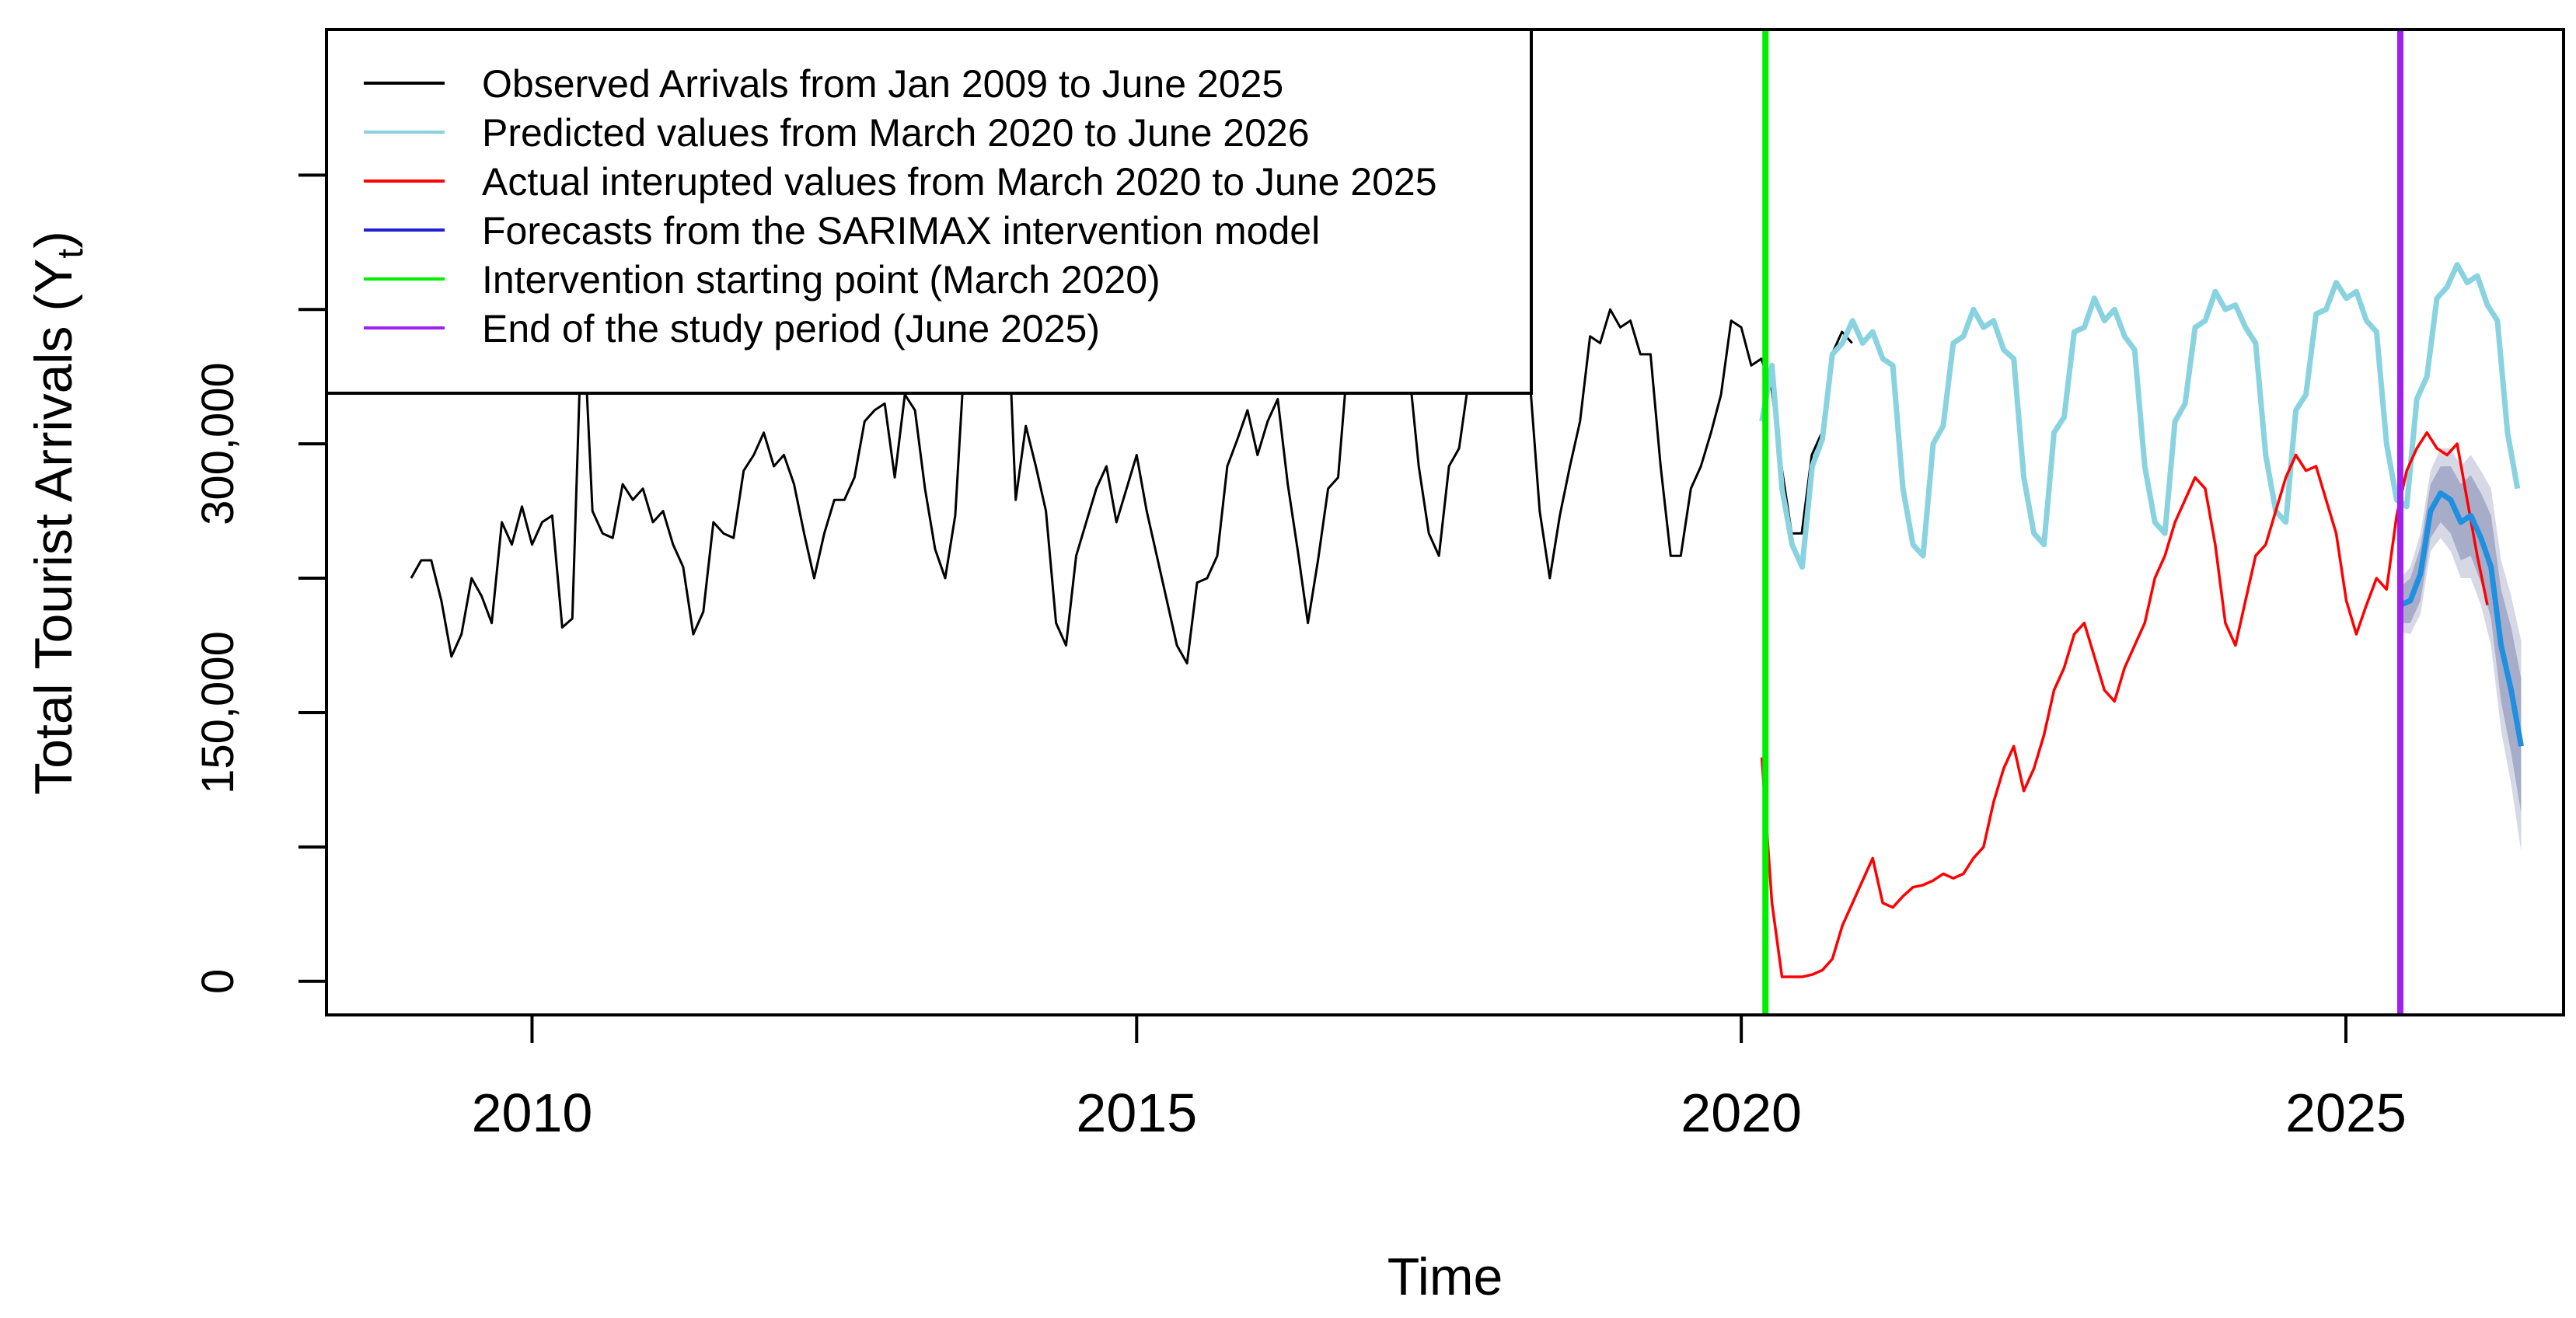  What do you see at coordinates (218, 981) in the screenshot?
I see `y-tick-label: 0` at bounding box center [218, 981].